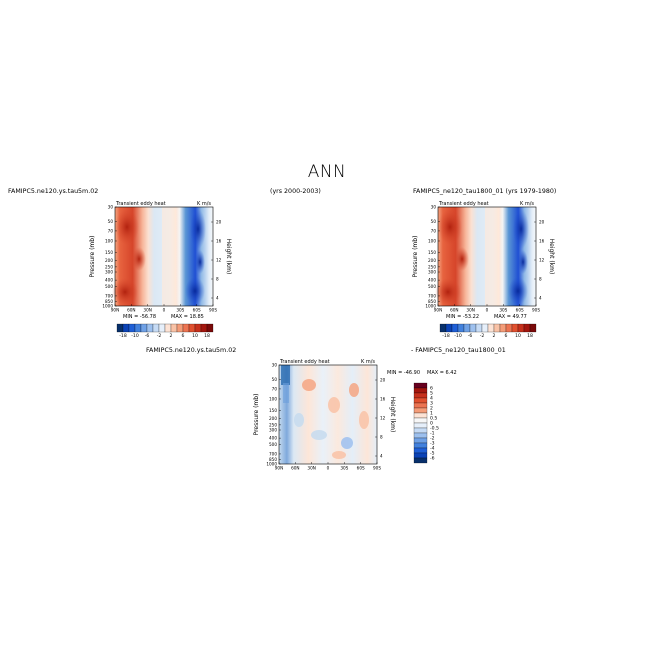  Describe the element at coordinates (139, 259) in the screenshot. I see `warm-max-mid` at that location.